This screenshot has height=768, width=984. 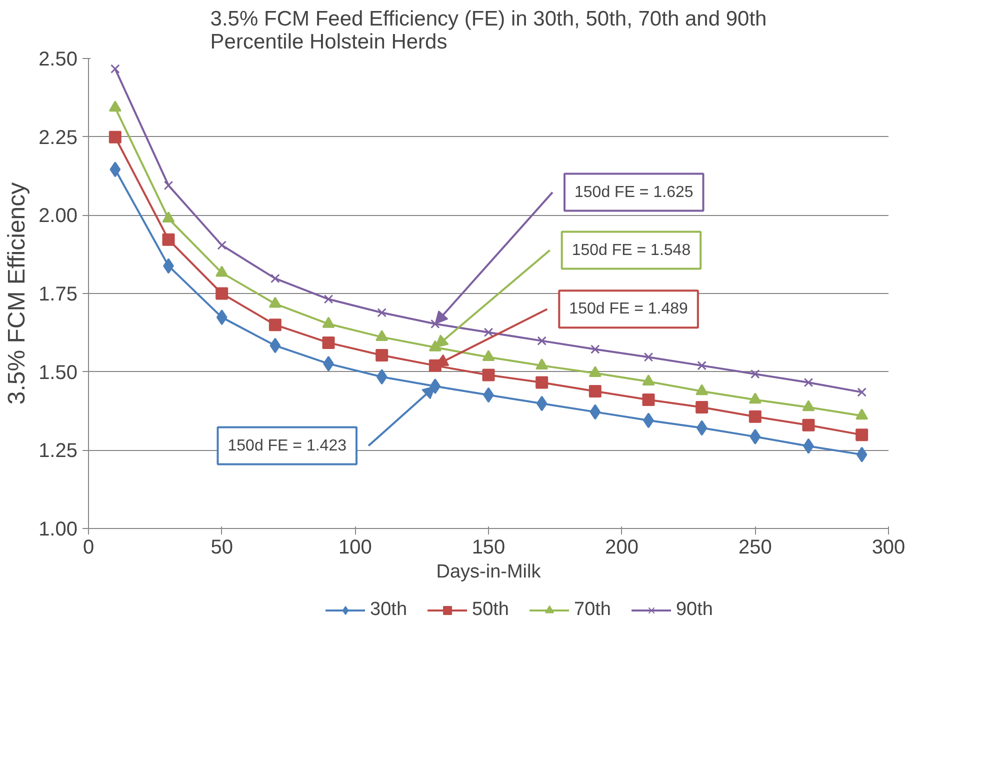 I want to click on annotation: 150d FE = 1.625, so click(x=634, y=192).